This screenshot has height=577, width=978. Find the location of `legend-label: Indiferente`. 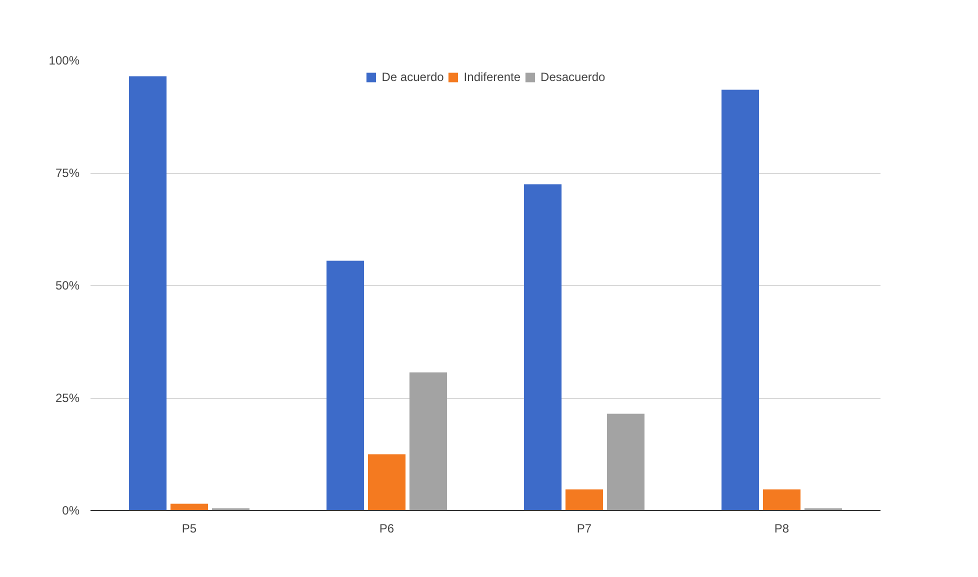

legend-label: Indiferente is located at coordinates (492, 77).